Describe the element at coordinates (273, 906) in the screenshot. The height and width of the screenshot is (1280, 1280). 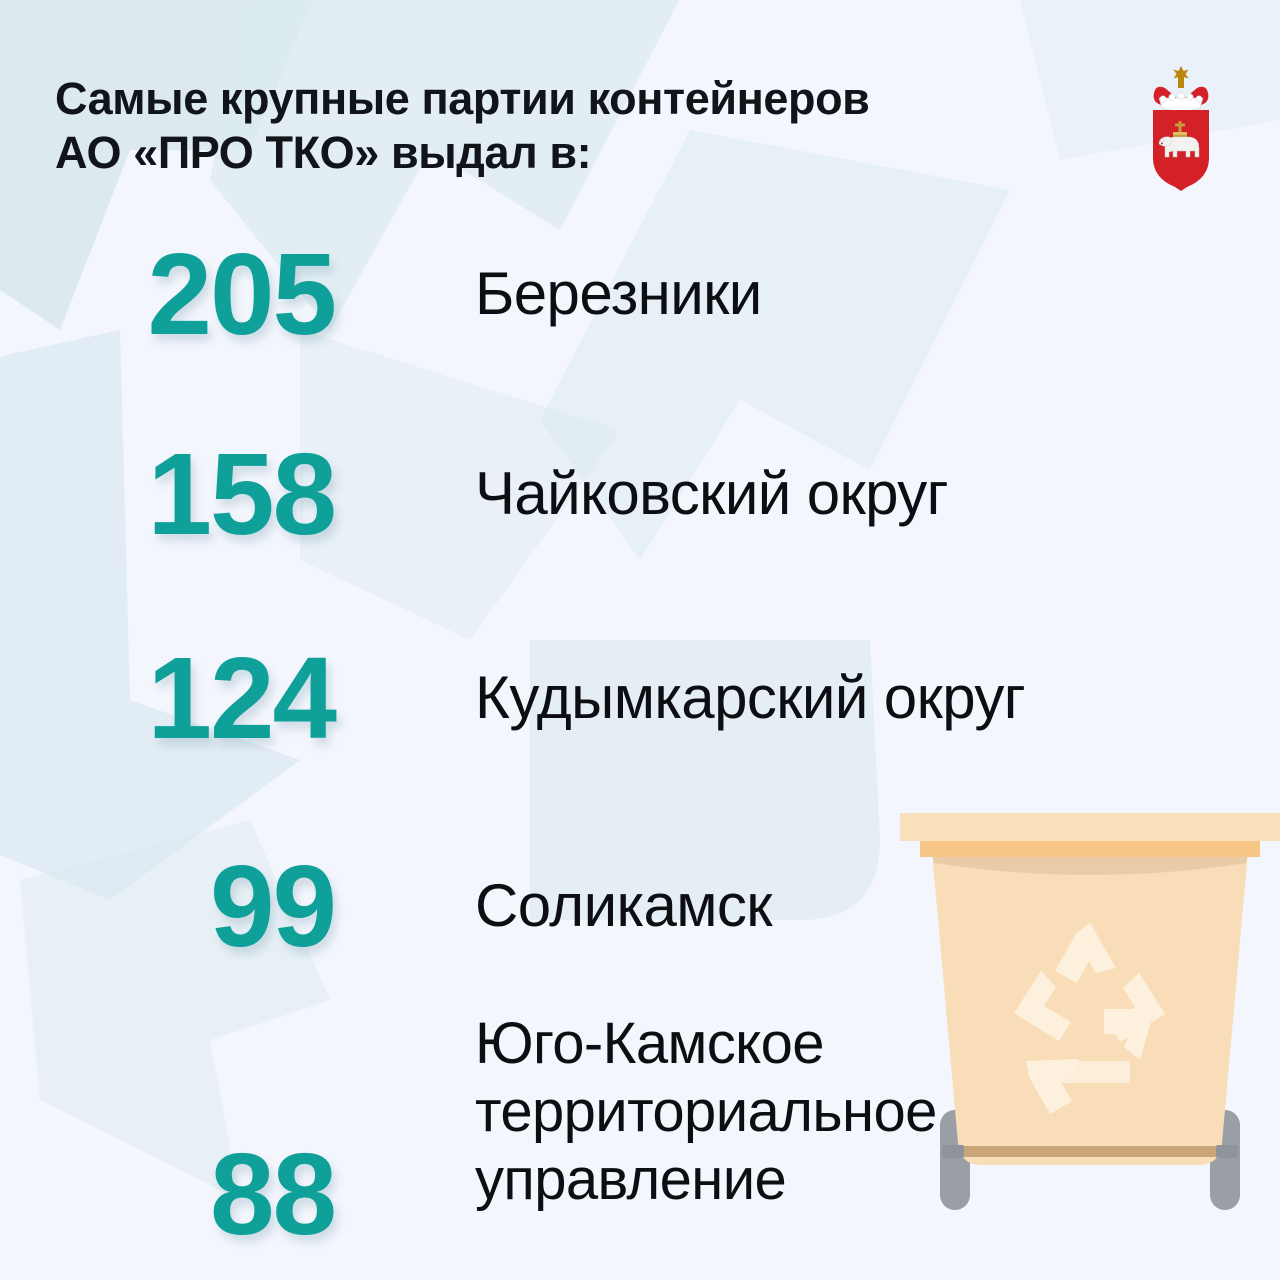
I see `stat-value: 99` at that location.